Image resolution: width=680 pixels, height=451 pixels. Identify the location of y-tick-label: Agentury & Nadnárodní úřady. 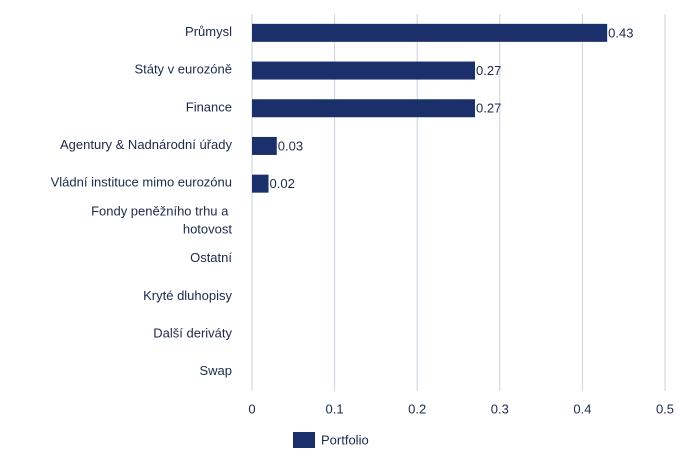
(146, 144).